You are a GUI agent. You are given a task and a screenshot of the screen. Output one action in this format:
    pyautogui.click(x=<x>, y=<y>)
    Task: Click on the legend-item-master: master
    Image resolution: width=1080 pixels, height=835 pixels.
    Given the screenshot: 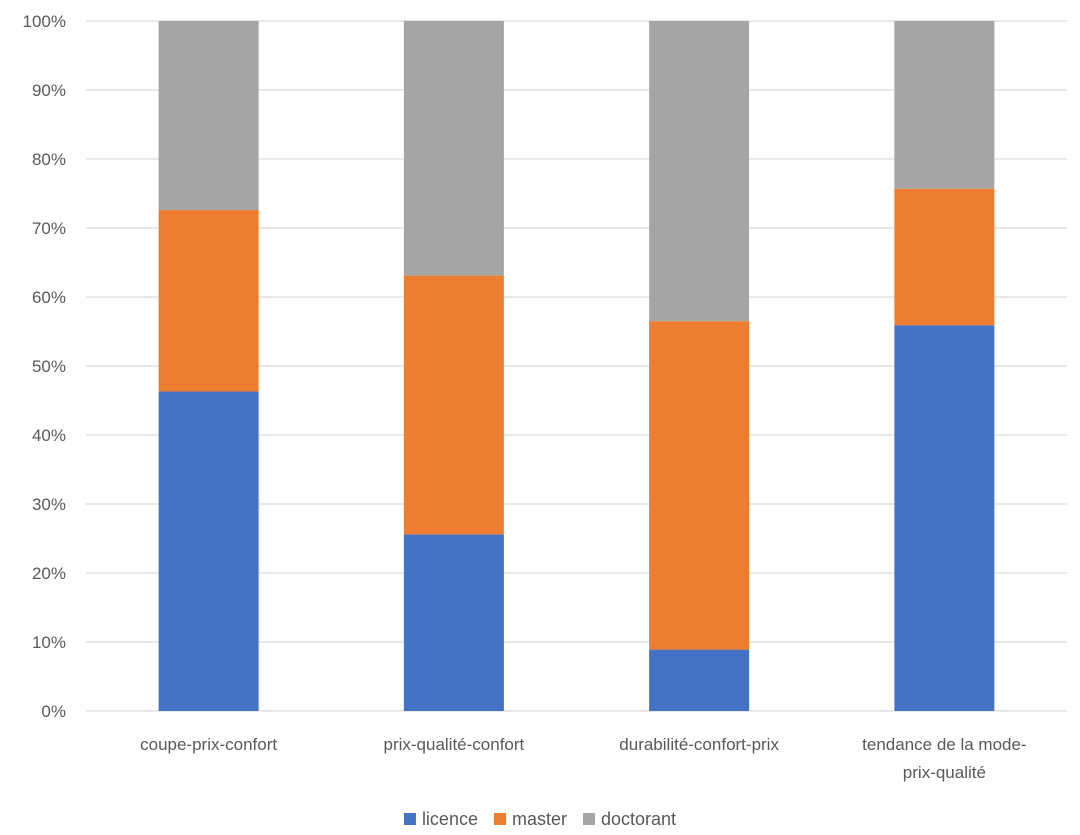 What is the action you would take?
    pyautogui.click(x=530, y=819)
    